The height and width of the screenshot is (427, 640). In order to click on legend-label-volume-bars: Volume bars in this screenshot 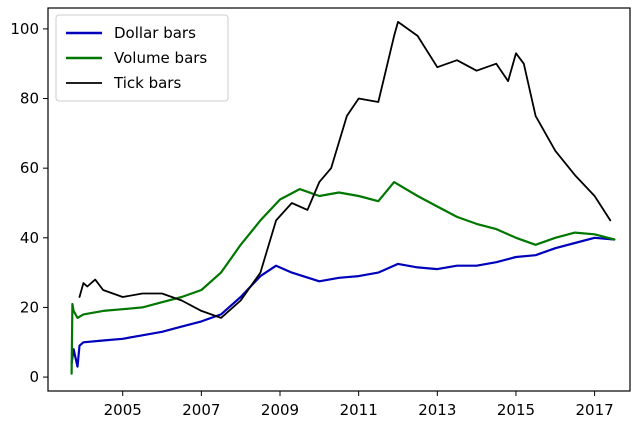, I will do `click(160, 58)`.